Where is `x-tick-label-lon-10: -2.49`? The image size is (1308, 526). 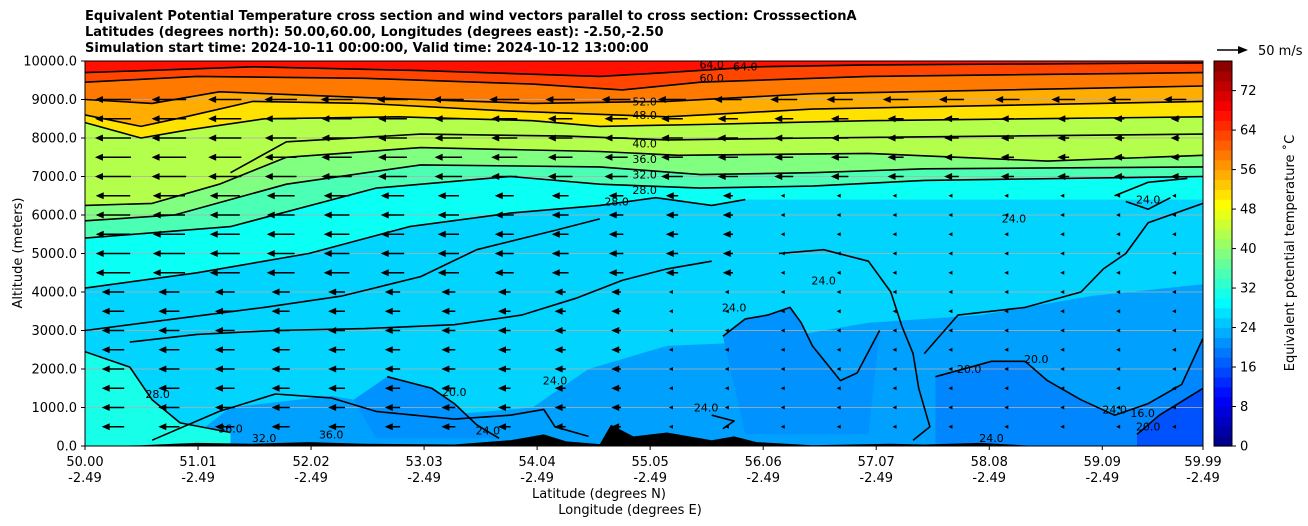
x-tick-label-lon-10: -2.49 is located at coordinates (1203, 478).